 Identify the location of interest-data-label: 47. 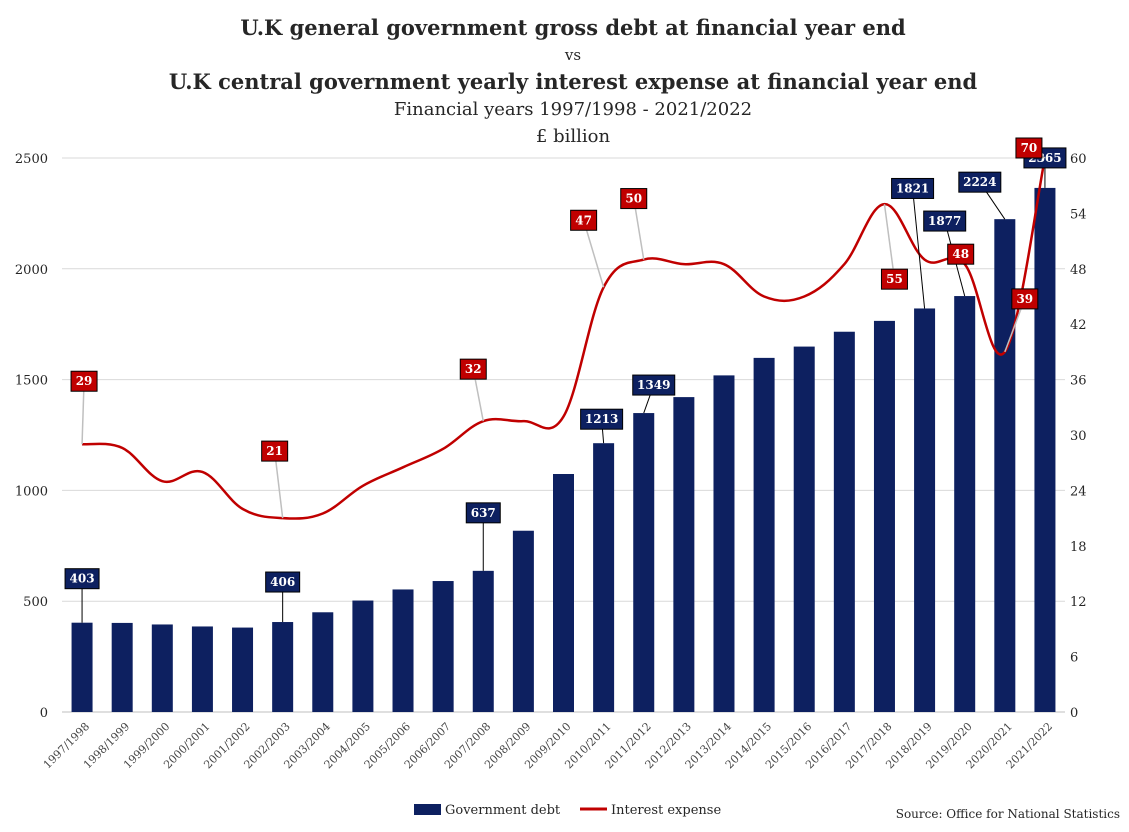
(583, 220).